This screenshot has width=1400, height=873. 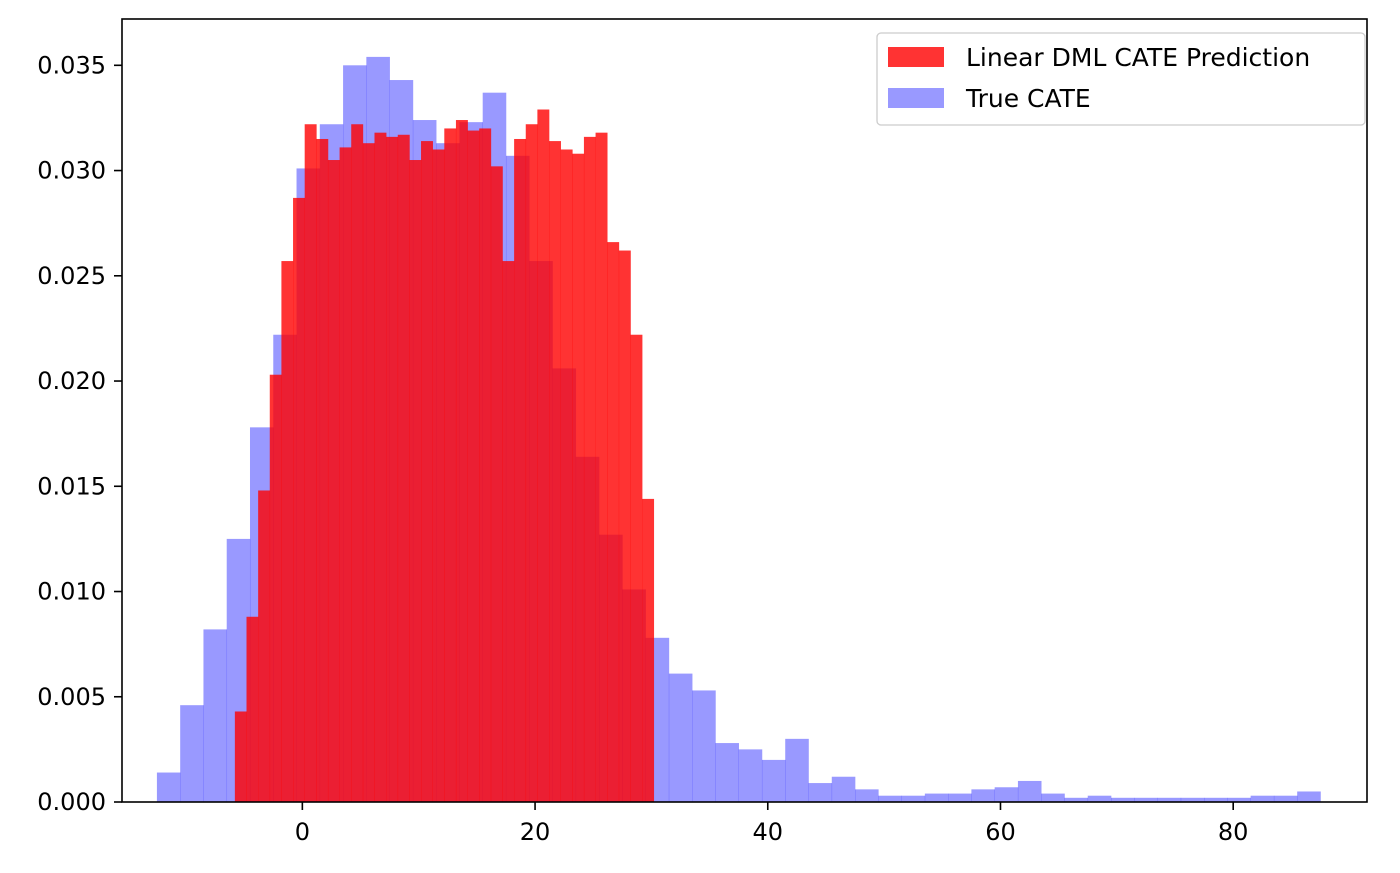 I want to click on y-axis: 0.000 0.005 0.010 0.015 0.020 0.025 0.030 0.035, so click(x=79, y=433).